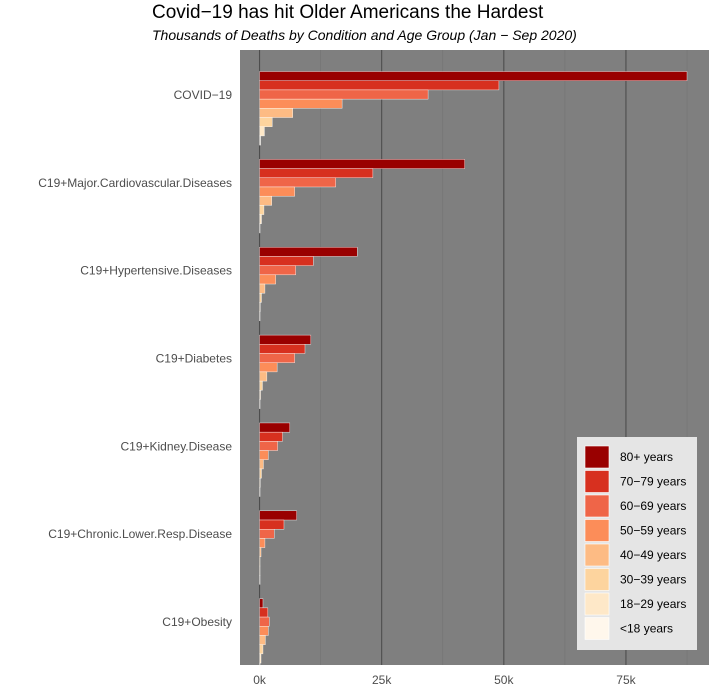 The width and height of the screenshot is (714, 696). What do you see at coordinates (653, 604) in the screenshot?
I see `legend-label: 18−29 years` at bounding box center [653, 604].